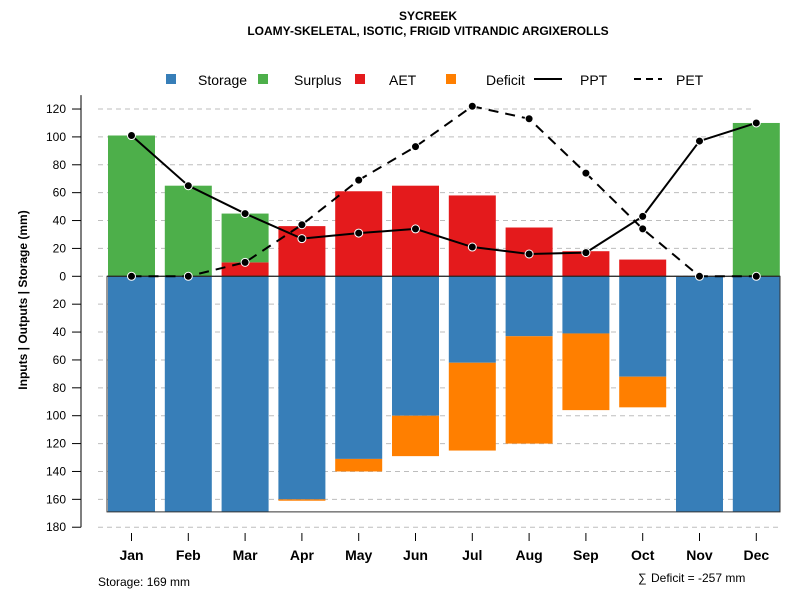 This screenshot has width=800, height=600. What do you see at coordinates (302, 251) in the screenshot?
I see `aet-bar-apr` at bounding box center [302, 251].